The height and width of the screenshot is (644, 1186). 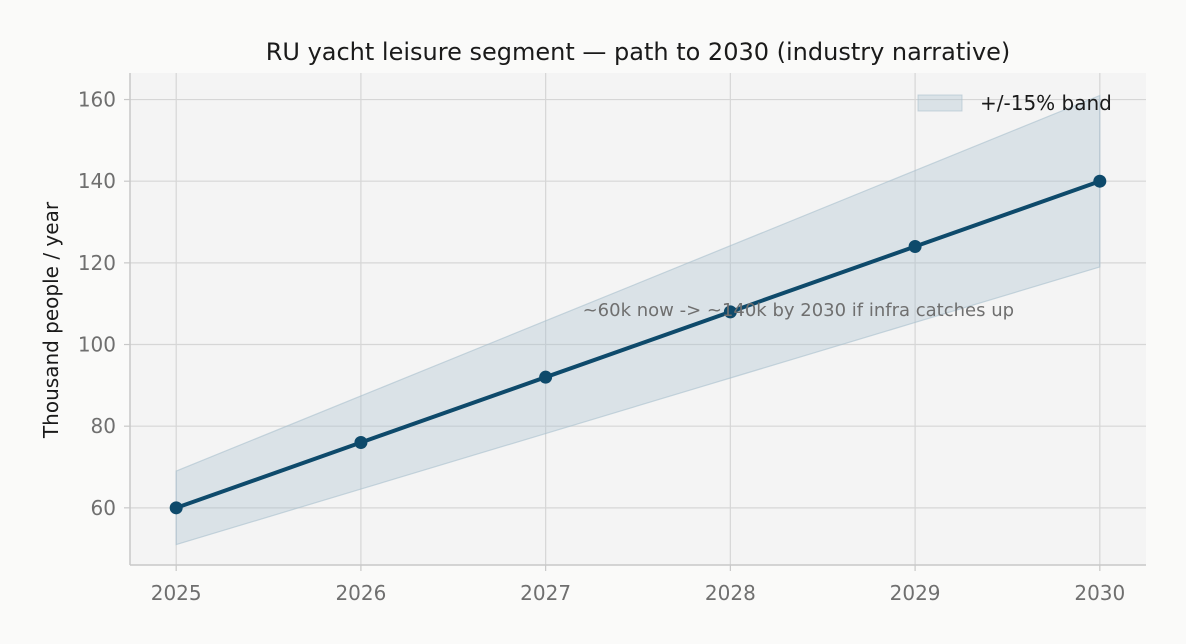 I want to click on y-tick-label: 60, so click(x=103, y=508).